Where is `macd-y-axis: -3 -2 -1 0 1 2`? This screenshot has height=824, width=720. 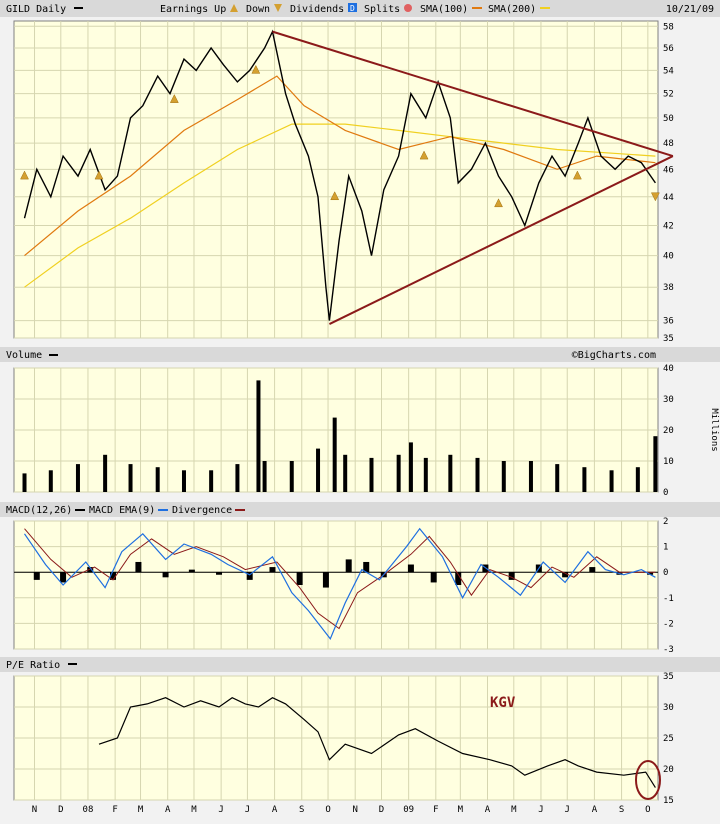 macd-y-axis: -3 -2 -1 0 1 2 is located at coordinates (668, 586).